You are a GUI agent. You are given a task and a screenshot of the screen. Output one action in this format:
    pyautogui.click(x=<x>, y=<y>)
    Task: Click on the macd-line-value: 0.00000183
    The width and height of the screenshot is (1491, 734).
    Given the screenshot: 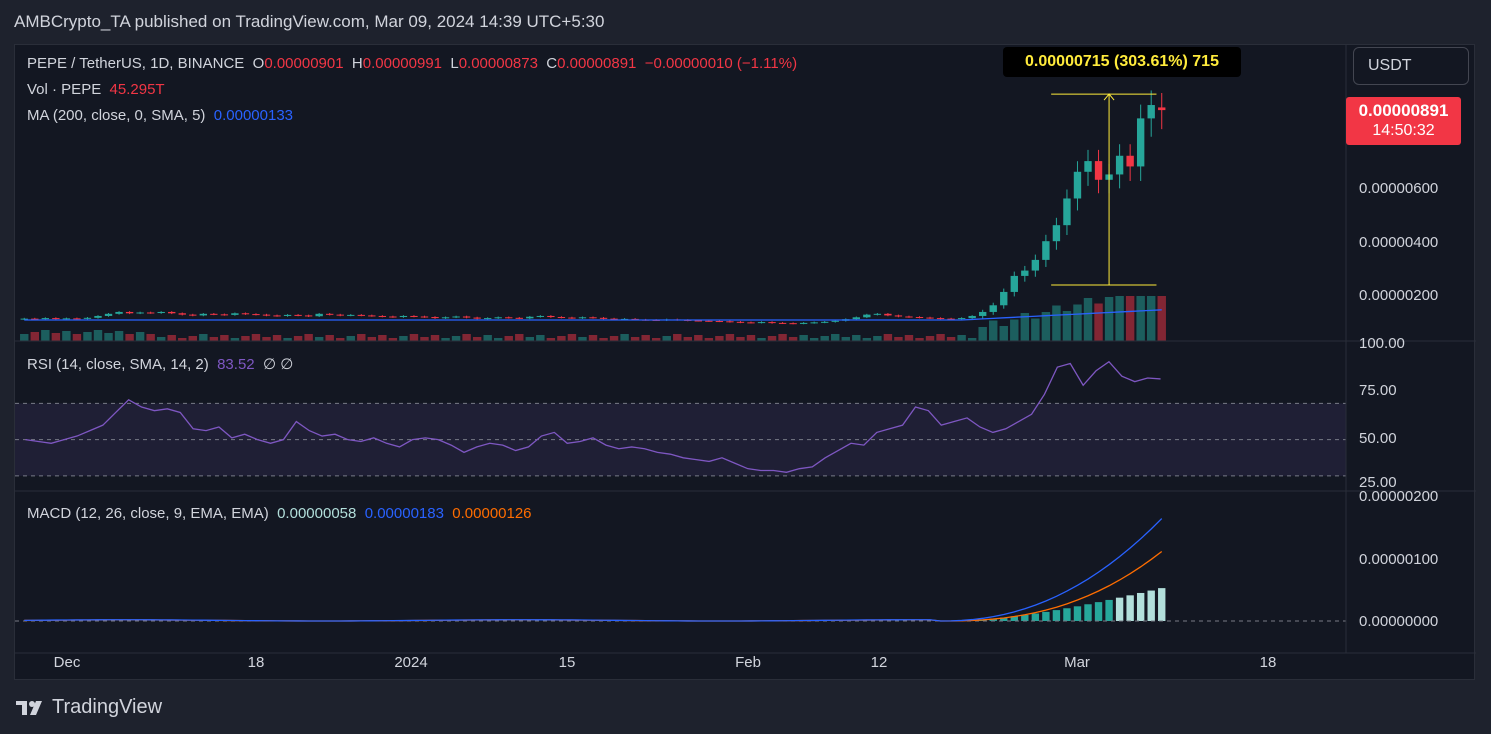 What is the action you would take?
    pyautogui.click(x=404, y=513)
    